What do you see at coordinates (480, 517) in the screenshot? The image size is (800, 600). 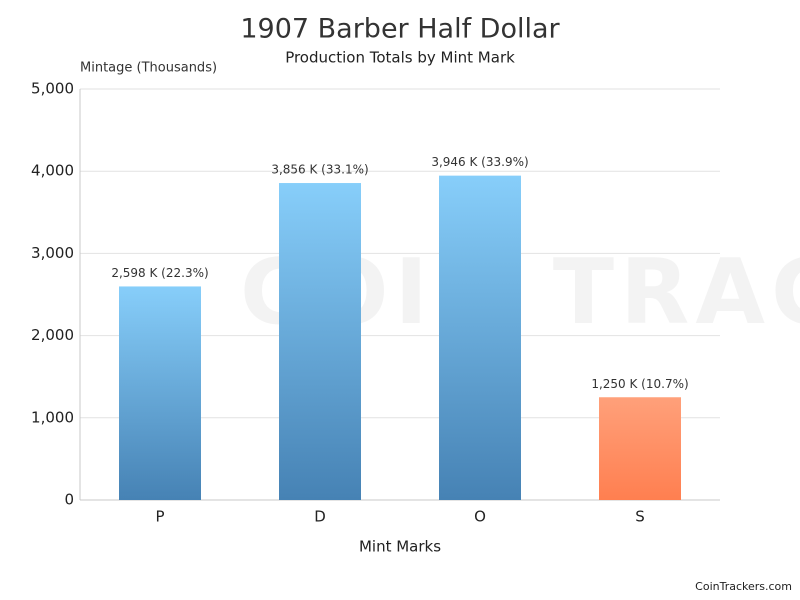 I see `x-tick-label: O` at bounding box center [480, 517].